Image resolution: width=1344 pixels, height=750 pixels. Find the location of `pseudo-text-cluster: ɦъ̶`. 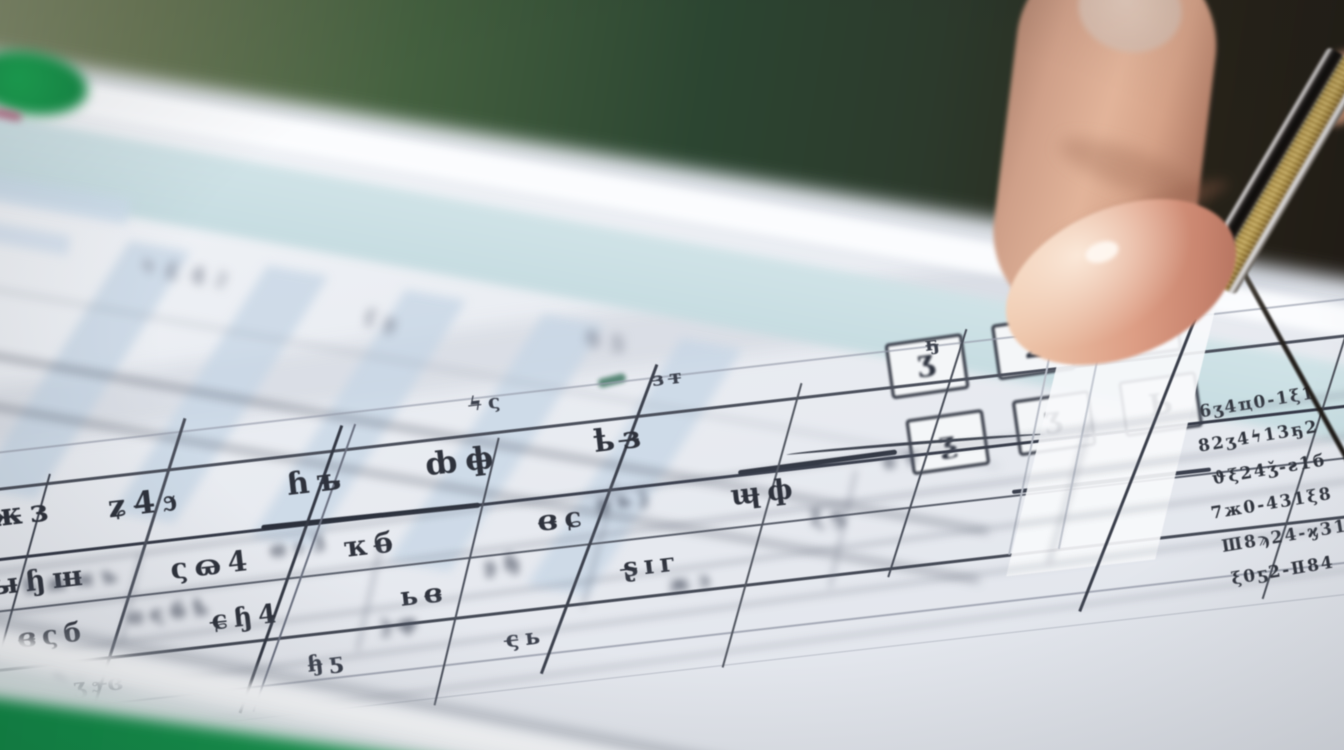

pseudo-text-cluster: ɦъ̶ is located at coordinates (317, 482).